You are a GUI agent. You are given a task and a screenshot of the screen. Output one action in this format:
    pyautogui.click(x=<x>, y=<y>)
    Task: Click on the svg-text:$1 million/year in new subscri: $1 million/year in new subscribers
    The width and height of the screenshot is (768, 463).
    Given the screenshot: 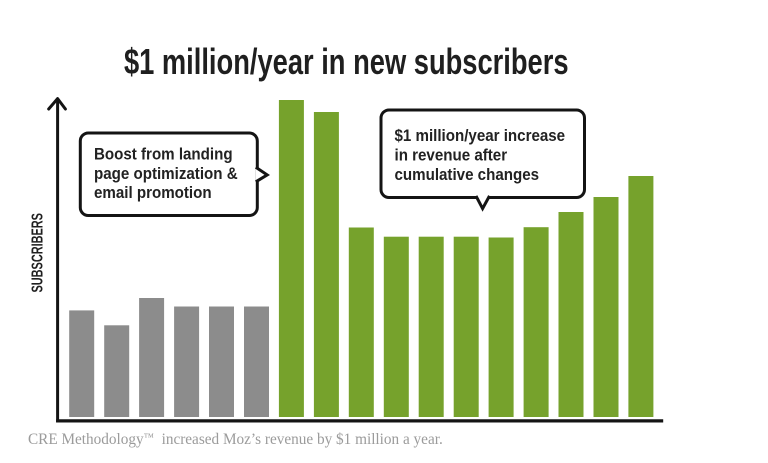 What is the action you would take?
    pyautogui.click(x=346, y=61)
    